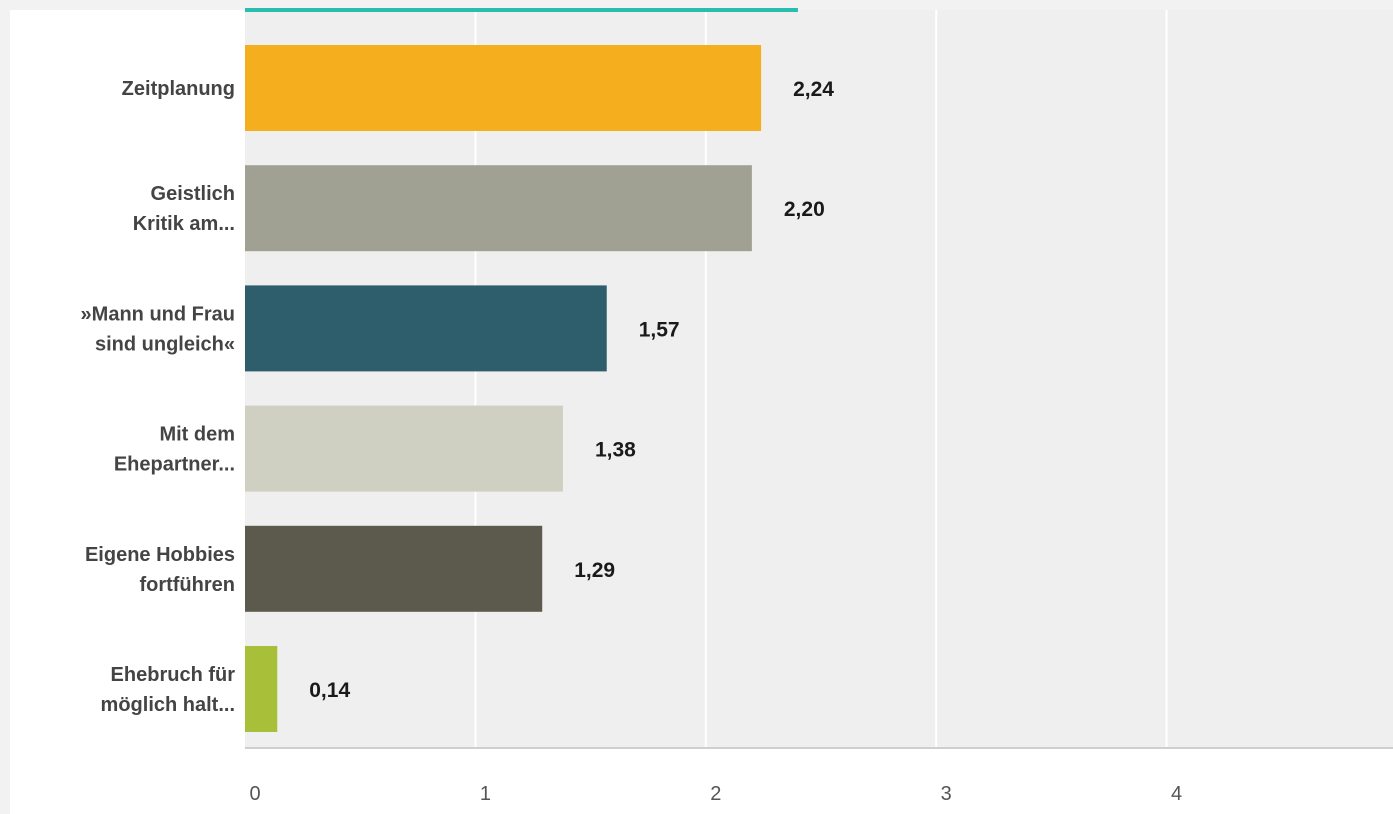  Describe the element at coordinates (178, 89) in the screenshot. I see `category-label: Zeitplanung` at that location.